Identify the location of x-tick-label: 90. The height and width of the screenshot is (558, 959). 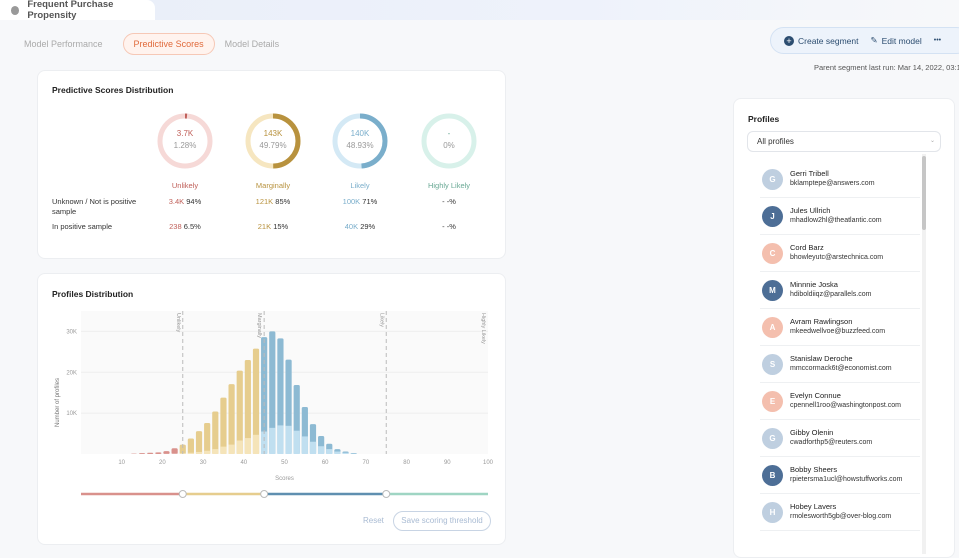
(447, 463).